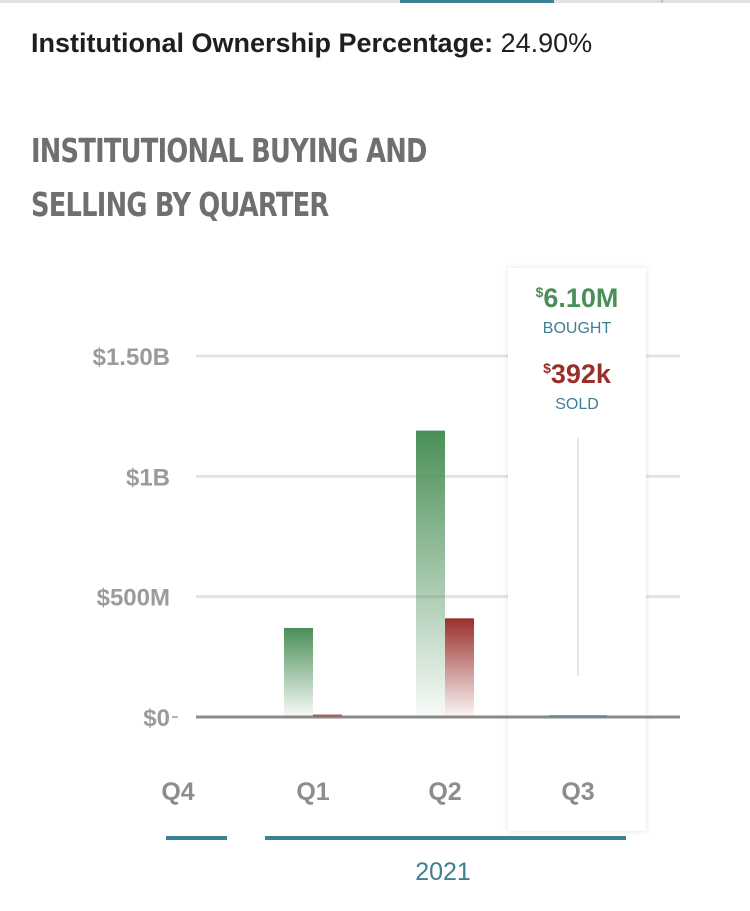  I want to click on active-tab-underline, so click(477, 1).